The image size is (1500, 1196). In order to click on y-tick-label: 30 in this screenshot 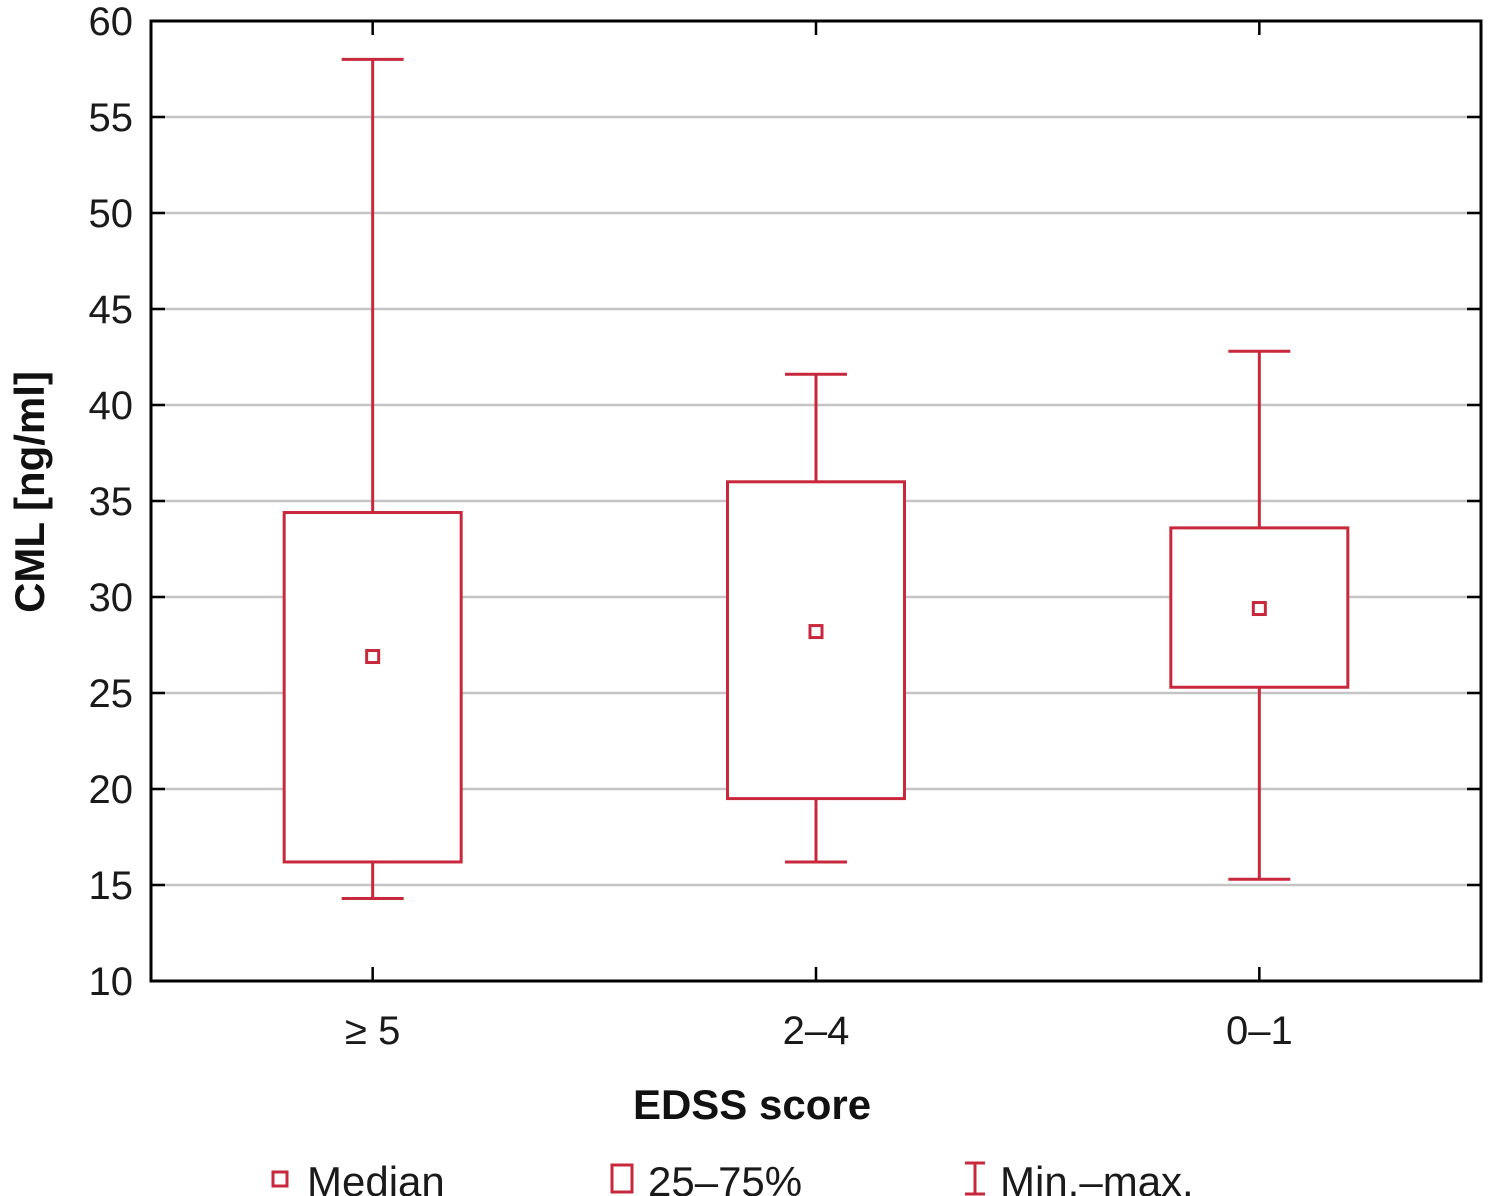, I will do `click(111, 598)`.